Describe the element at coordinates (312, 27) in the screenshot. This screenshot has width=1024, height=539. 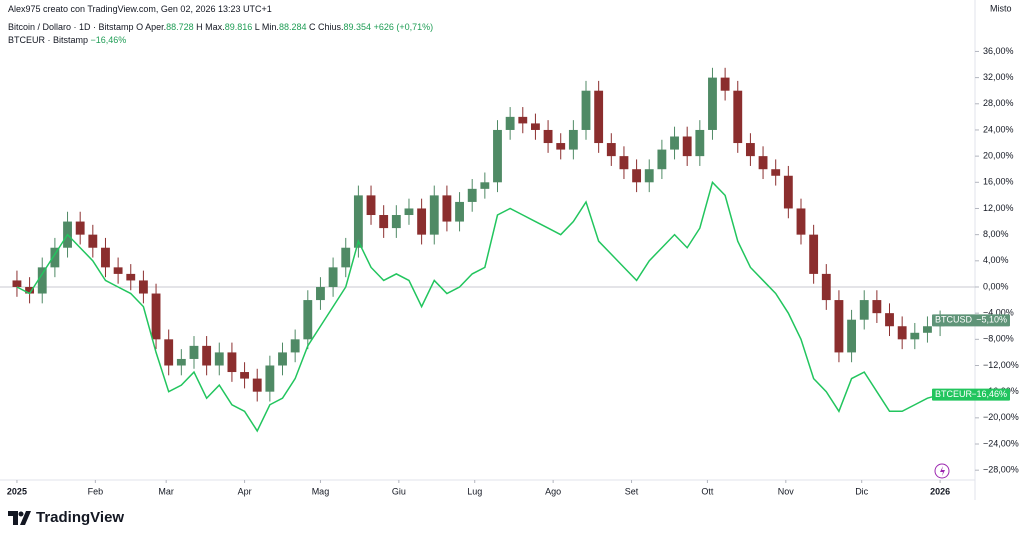
I see `ohlc-key: C` at that location.